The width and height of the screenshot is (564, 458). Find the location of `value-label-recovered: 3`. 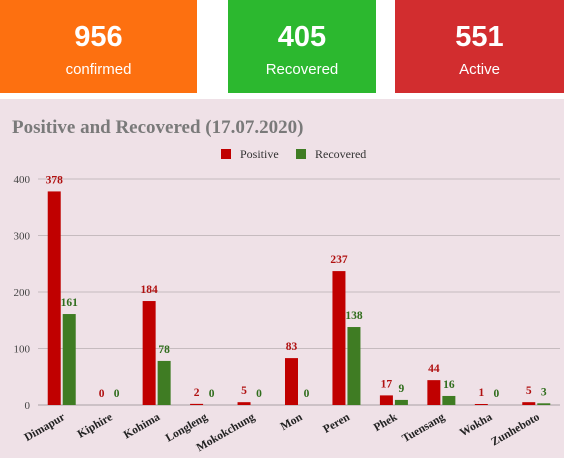

value-label-recovered: 3 is located at coordinates (544, 392).